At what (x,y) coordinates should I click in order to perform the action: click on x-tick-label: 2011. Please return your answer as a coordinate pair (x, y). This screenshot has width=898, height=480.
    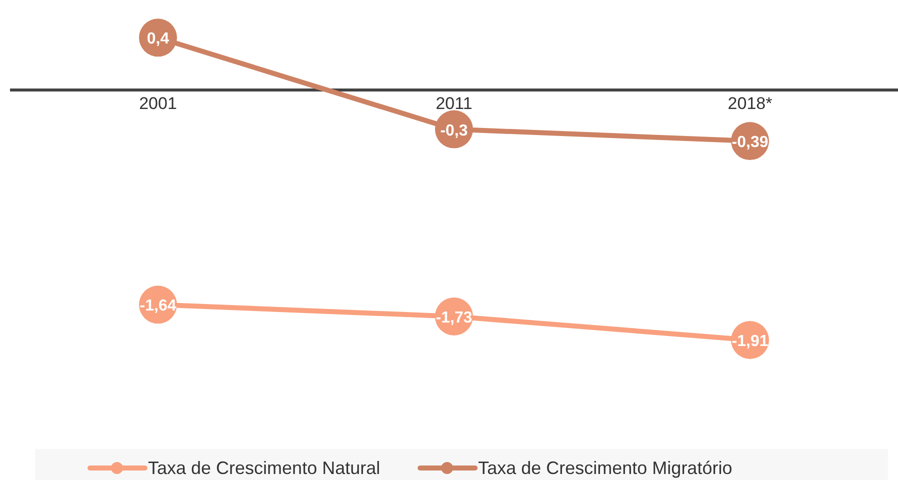
    Looking at the image, I should click on (454, 103).